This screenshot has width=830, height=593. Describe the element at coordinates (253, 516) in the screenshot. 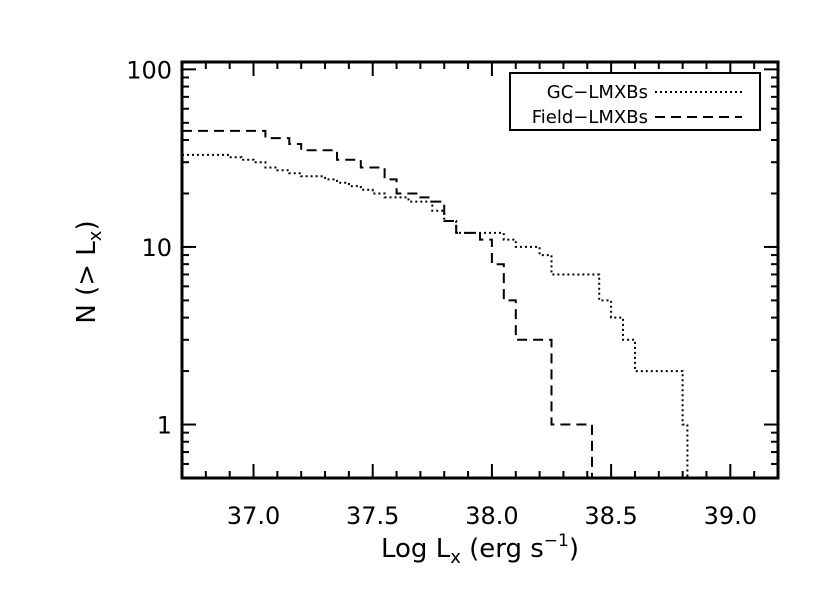

I see `x-tick-label: 37.0` at that location.